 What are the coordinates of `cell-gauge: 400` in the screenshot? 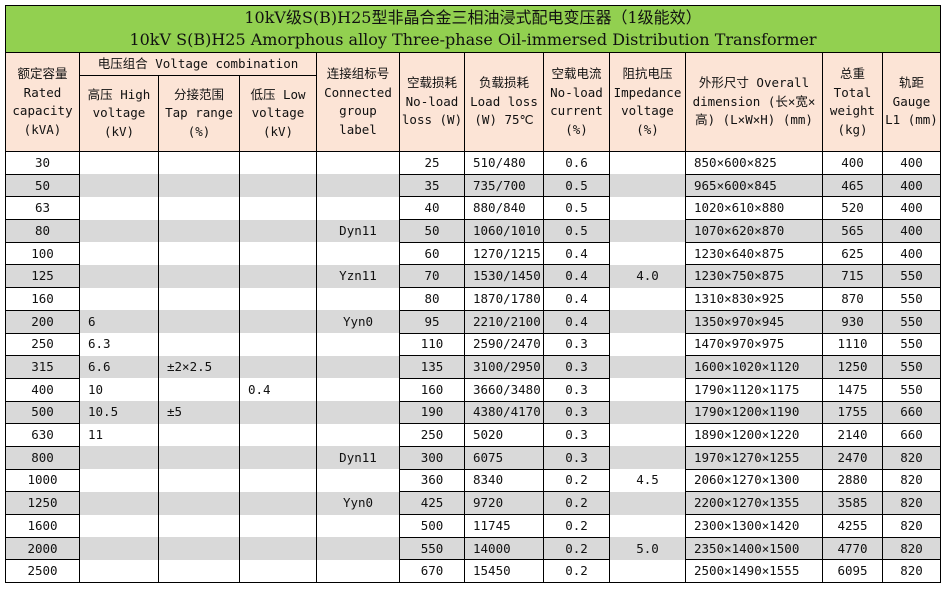 It's located at (911, 185).